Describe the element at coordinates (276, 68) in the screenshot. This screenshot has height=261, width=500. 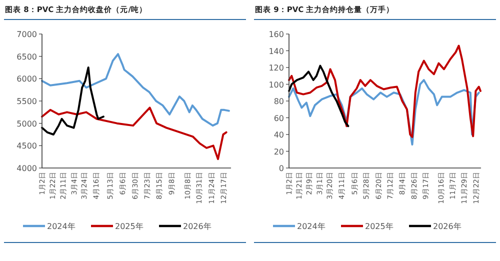
I see `y-tick-label: 120` at that location.